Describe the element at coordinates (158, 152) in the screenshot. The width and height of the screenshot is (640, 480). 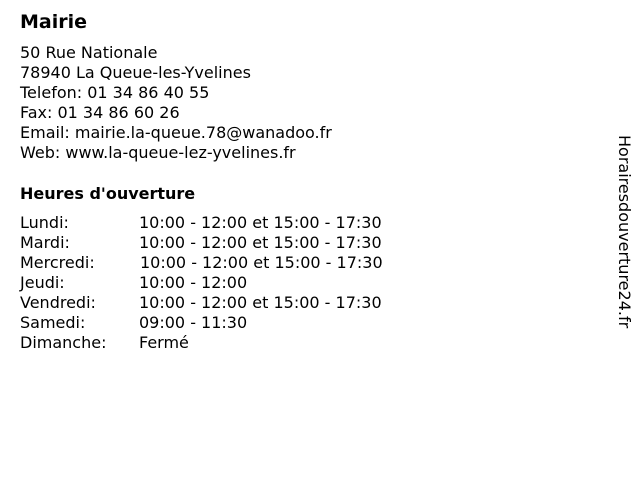
I see `website: Web: www.la-queue-lez-yvelines.fr` at that location.